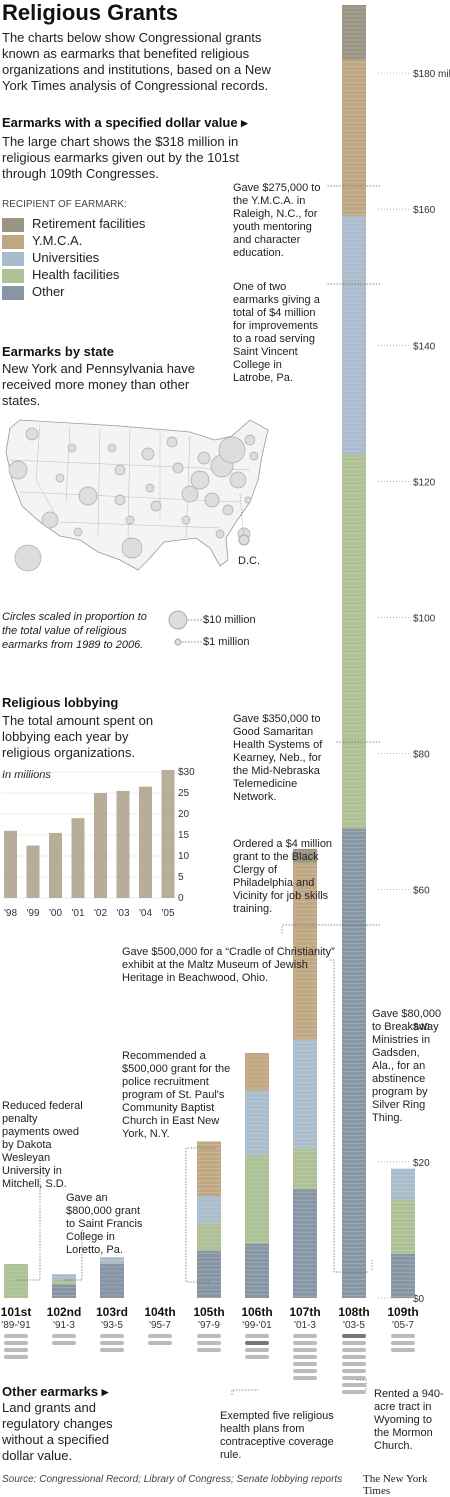 This screenshot has height=1497, width=450. What do you see at coordinates (16, 1312) in the screenshot?
I see `congress-label: 101st` at bounding box center [16, 1312].